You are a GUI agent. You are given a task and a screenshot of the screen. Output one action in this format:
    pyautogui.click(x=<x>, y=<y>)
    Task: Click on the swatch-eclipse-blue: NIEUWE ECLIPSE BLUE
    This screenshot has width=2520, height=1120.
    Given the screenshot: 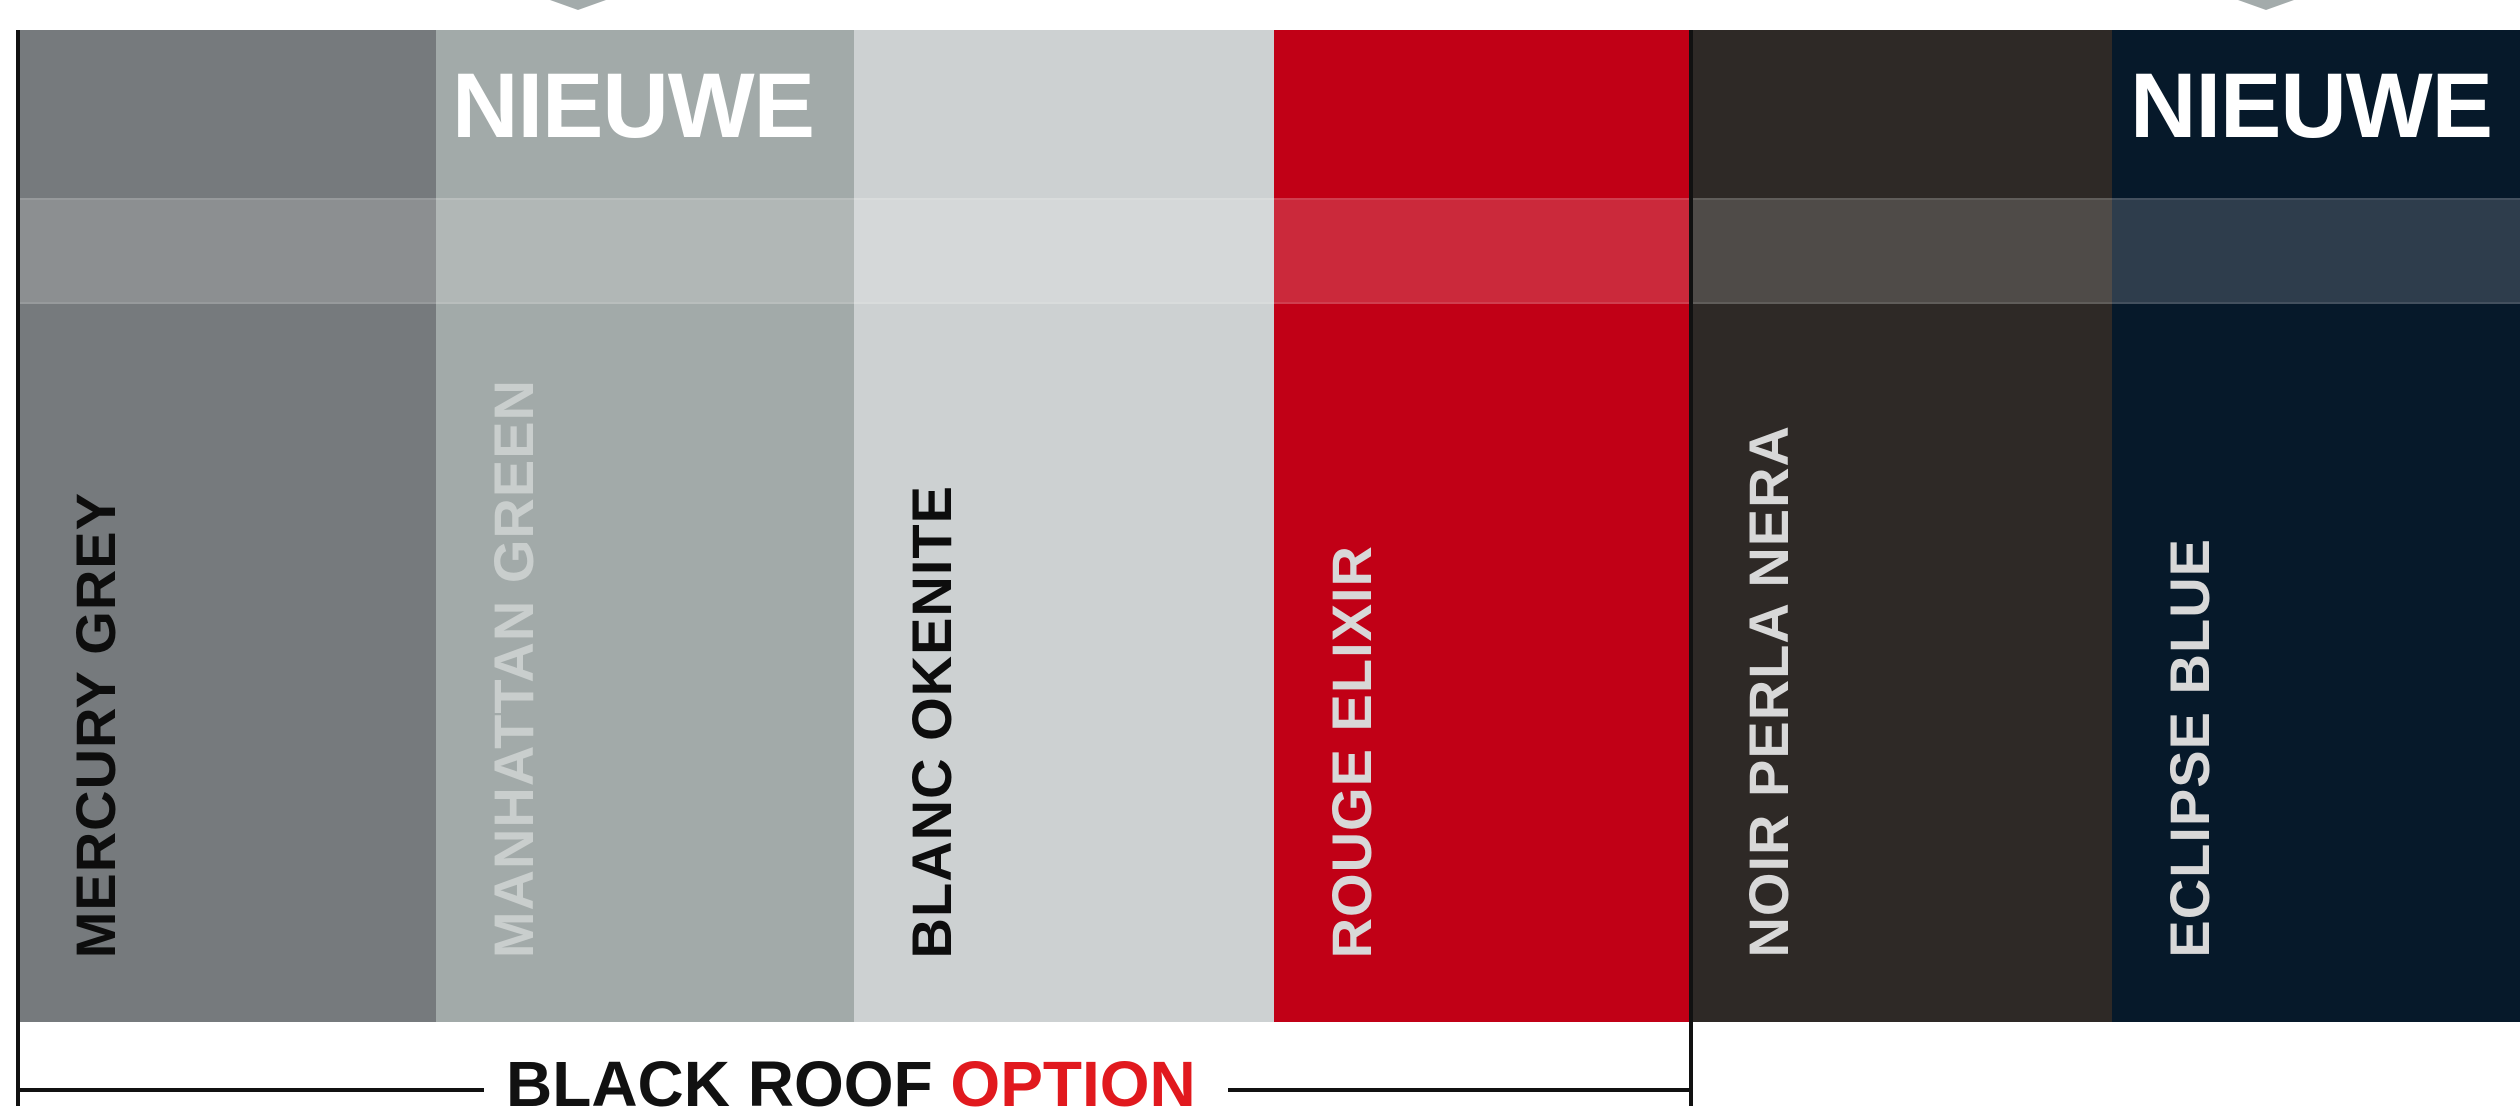 What is the action you would take?
    pyautogui.click(x=2316, y=526)
    